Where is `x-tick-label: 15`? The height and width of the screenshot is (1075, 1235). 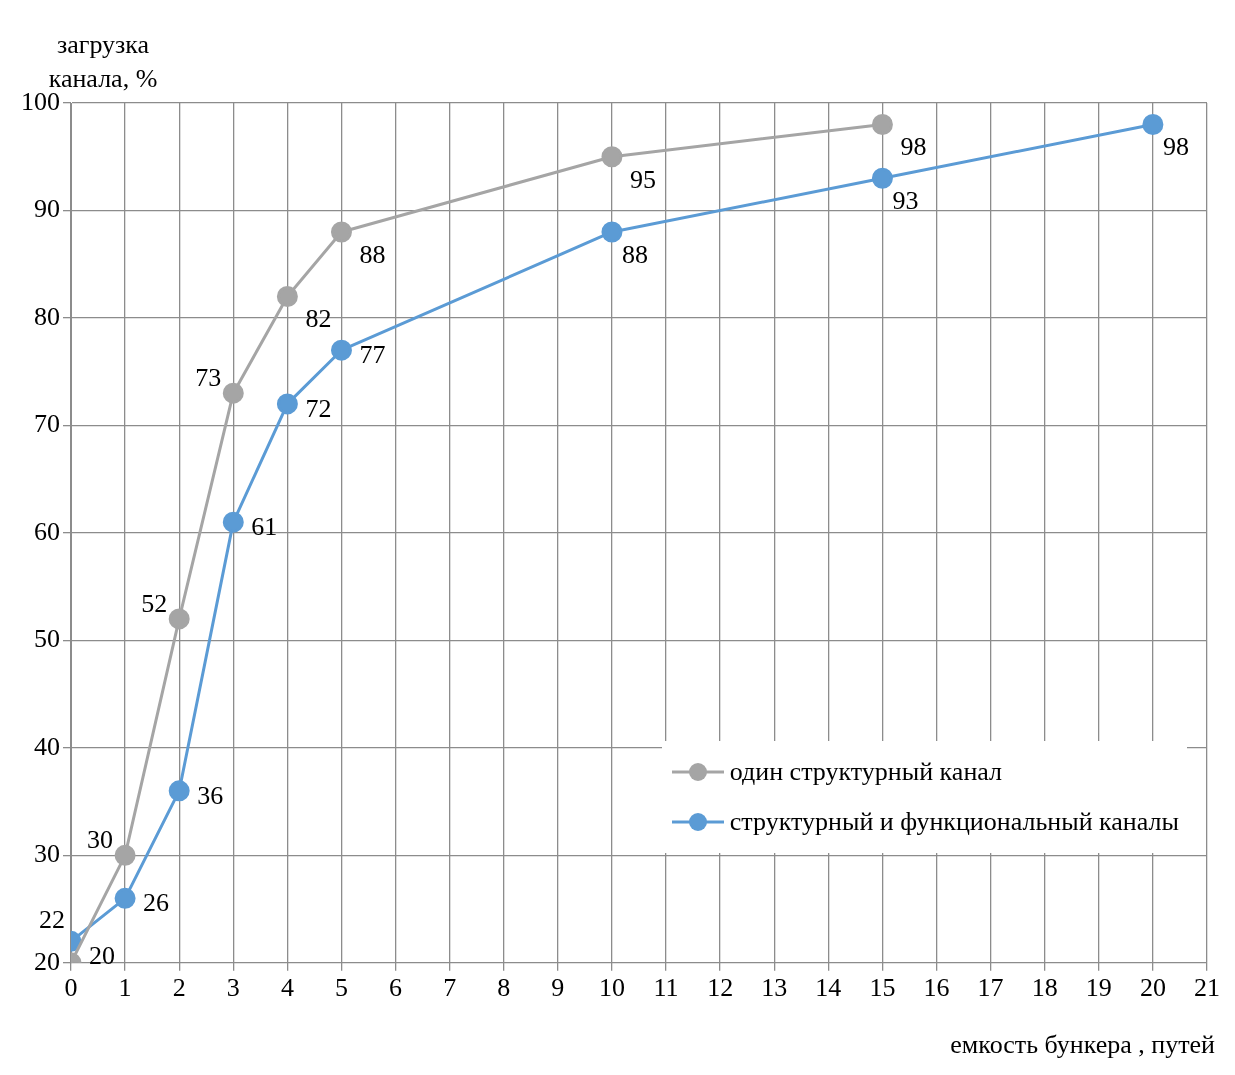 x-tick-label: 15 is located at coordinates (882, 988).